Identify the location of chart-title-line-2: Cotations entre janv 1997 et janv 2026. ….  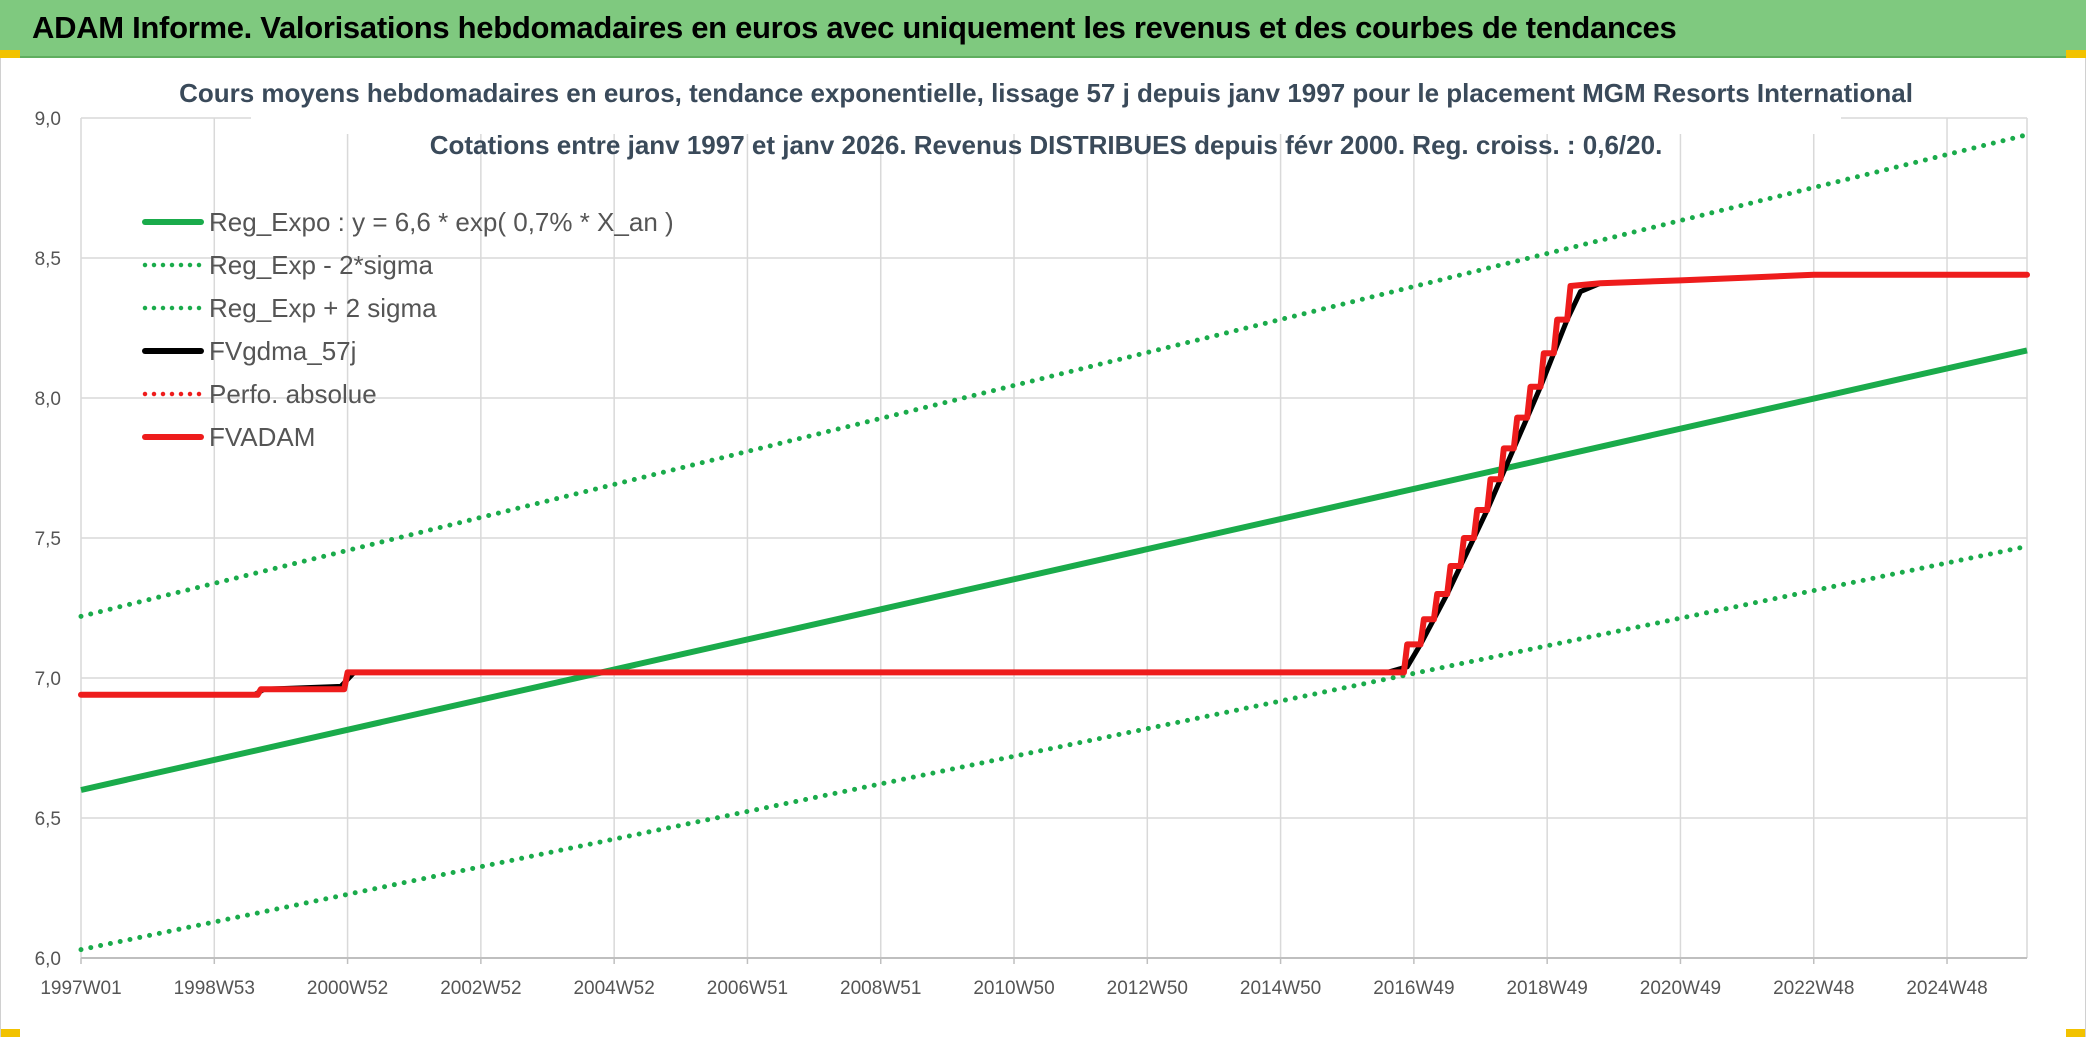
(1046, 145).